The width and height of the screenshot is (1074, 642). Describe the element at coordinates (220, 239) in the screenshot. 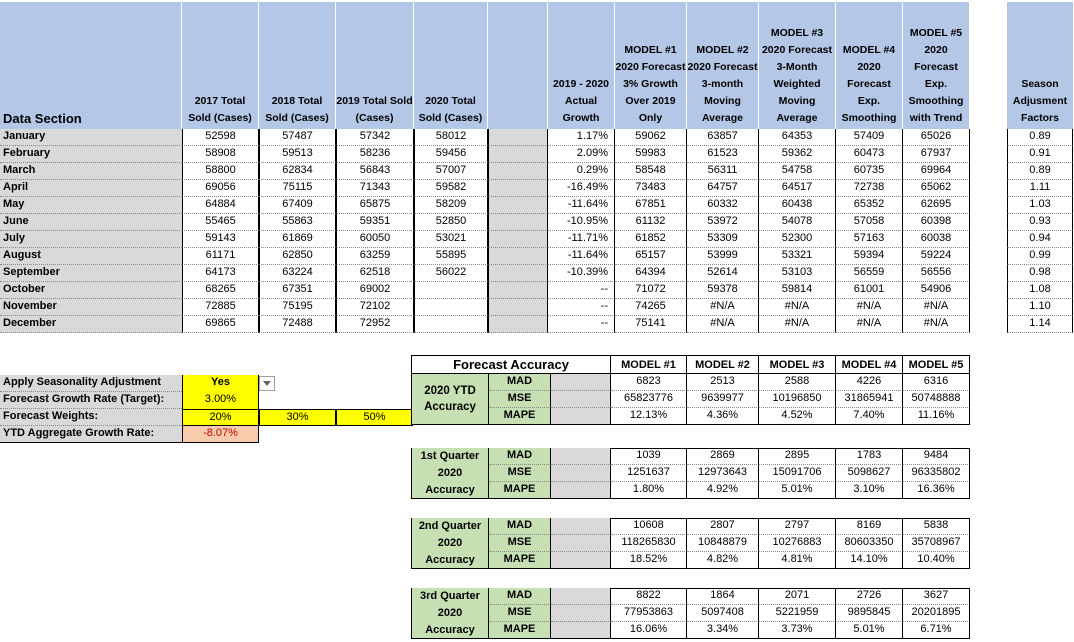

I see `year-sales-cell: 59143` at that location.